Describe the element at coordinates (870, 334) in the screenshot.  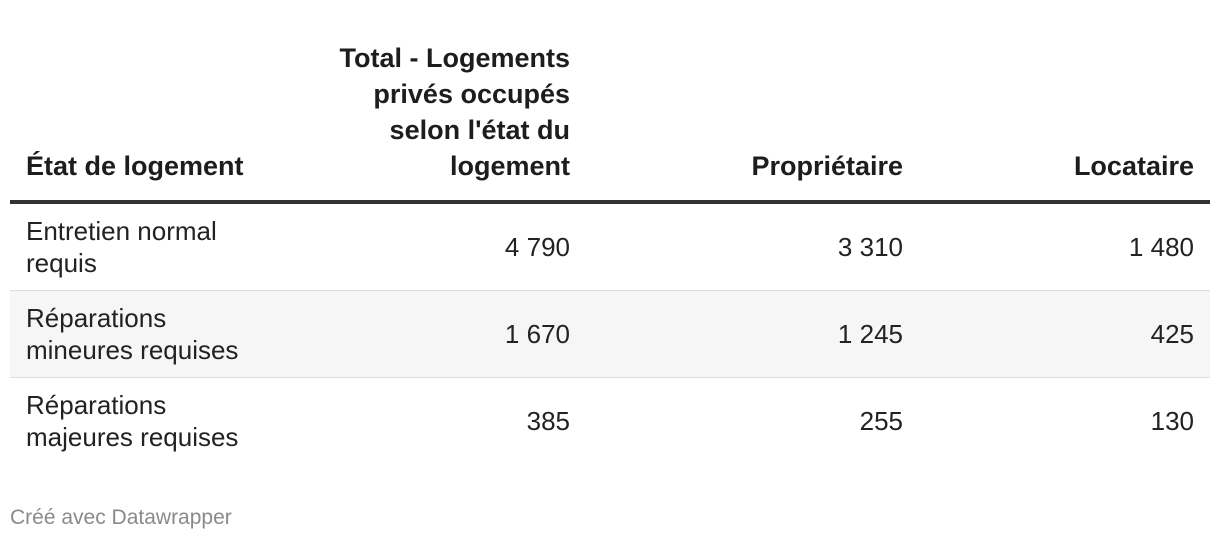
I see `cell-proprietaire: 1 245` at that location.